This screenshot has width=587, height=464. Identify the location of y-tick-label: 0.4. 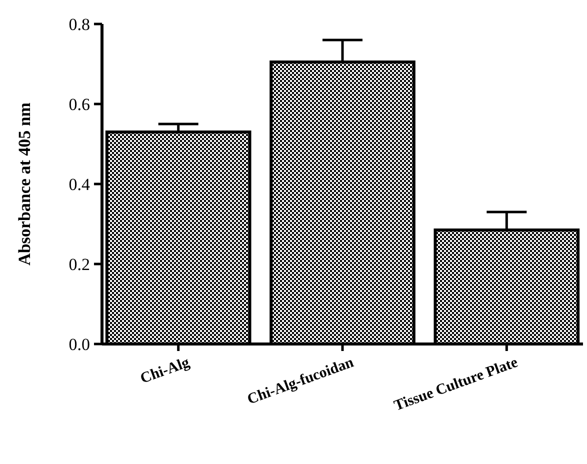
(79, 184).